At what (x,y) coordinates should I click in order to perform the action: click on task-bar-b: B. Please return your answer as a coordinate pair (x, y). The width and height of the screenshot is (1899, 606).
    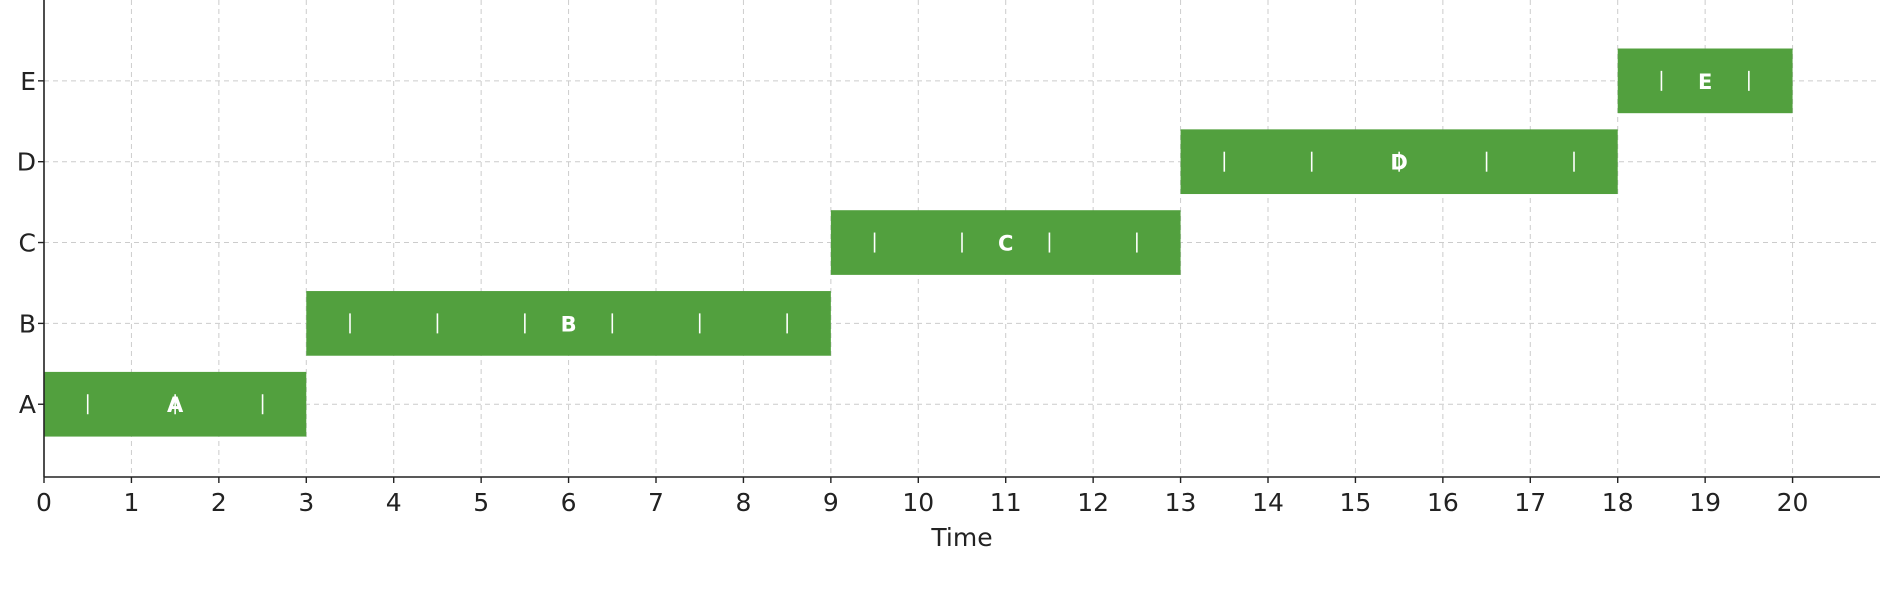
    Looking at the image, I should click on (568, 323).